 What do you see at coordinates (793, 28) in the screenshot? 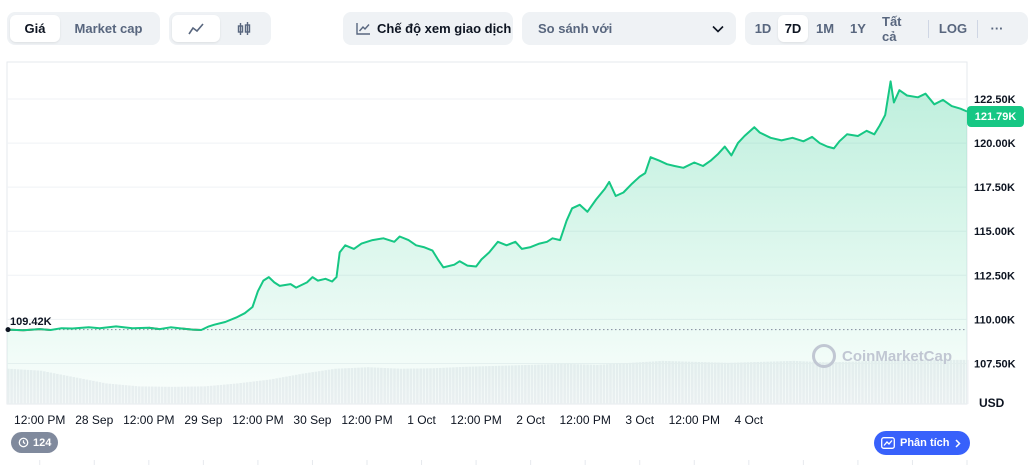
I see `range-7d: 7D` at bounding box center [793, 28].